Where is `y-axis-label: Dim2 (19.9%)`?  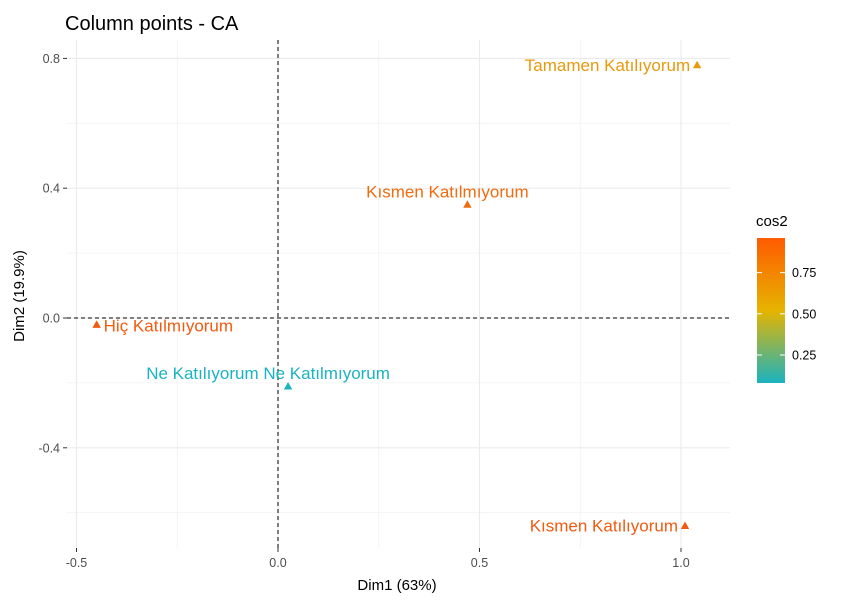 y-axis-label: Dim2 (19.9%) is located at coordinates (19, 296).